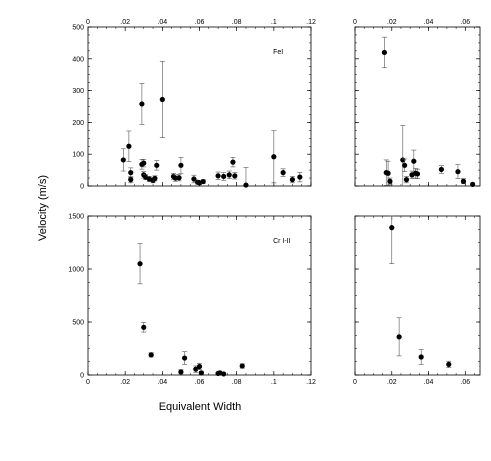 Image resolution: width=491 pixels, height=461 pixels. Describe the element at coordinates (76, 217) in the screenshot. I see `y-tick-label: 1500` at that location.